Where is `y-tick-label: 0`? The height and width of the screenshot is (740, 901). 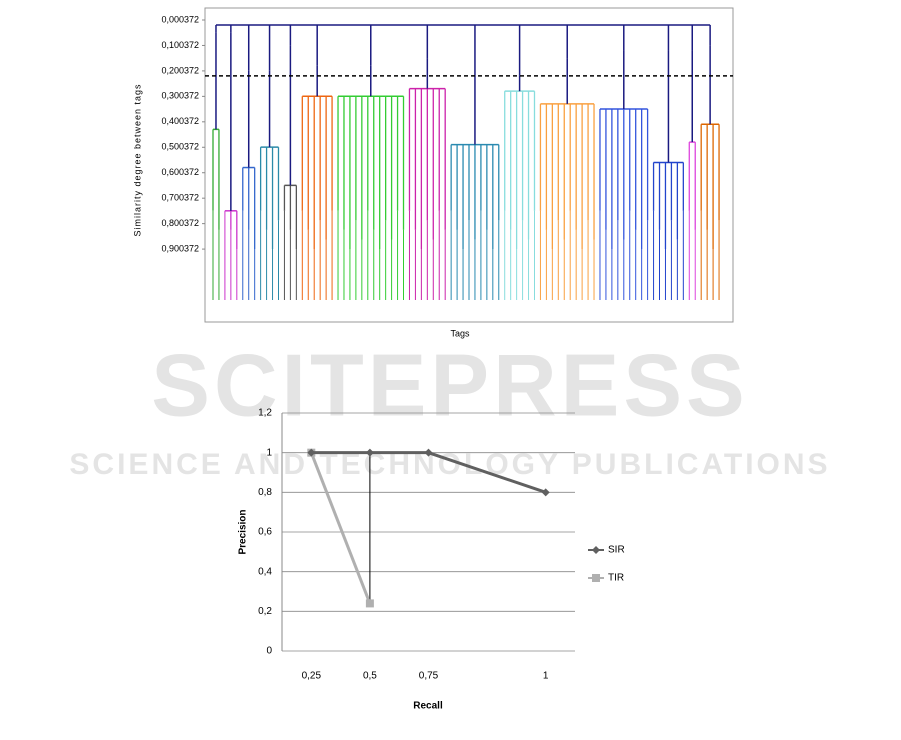
y-tick-label: 0 is located at coordinates (269, 651).